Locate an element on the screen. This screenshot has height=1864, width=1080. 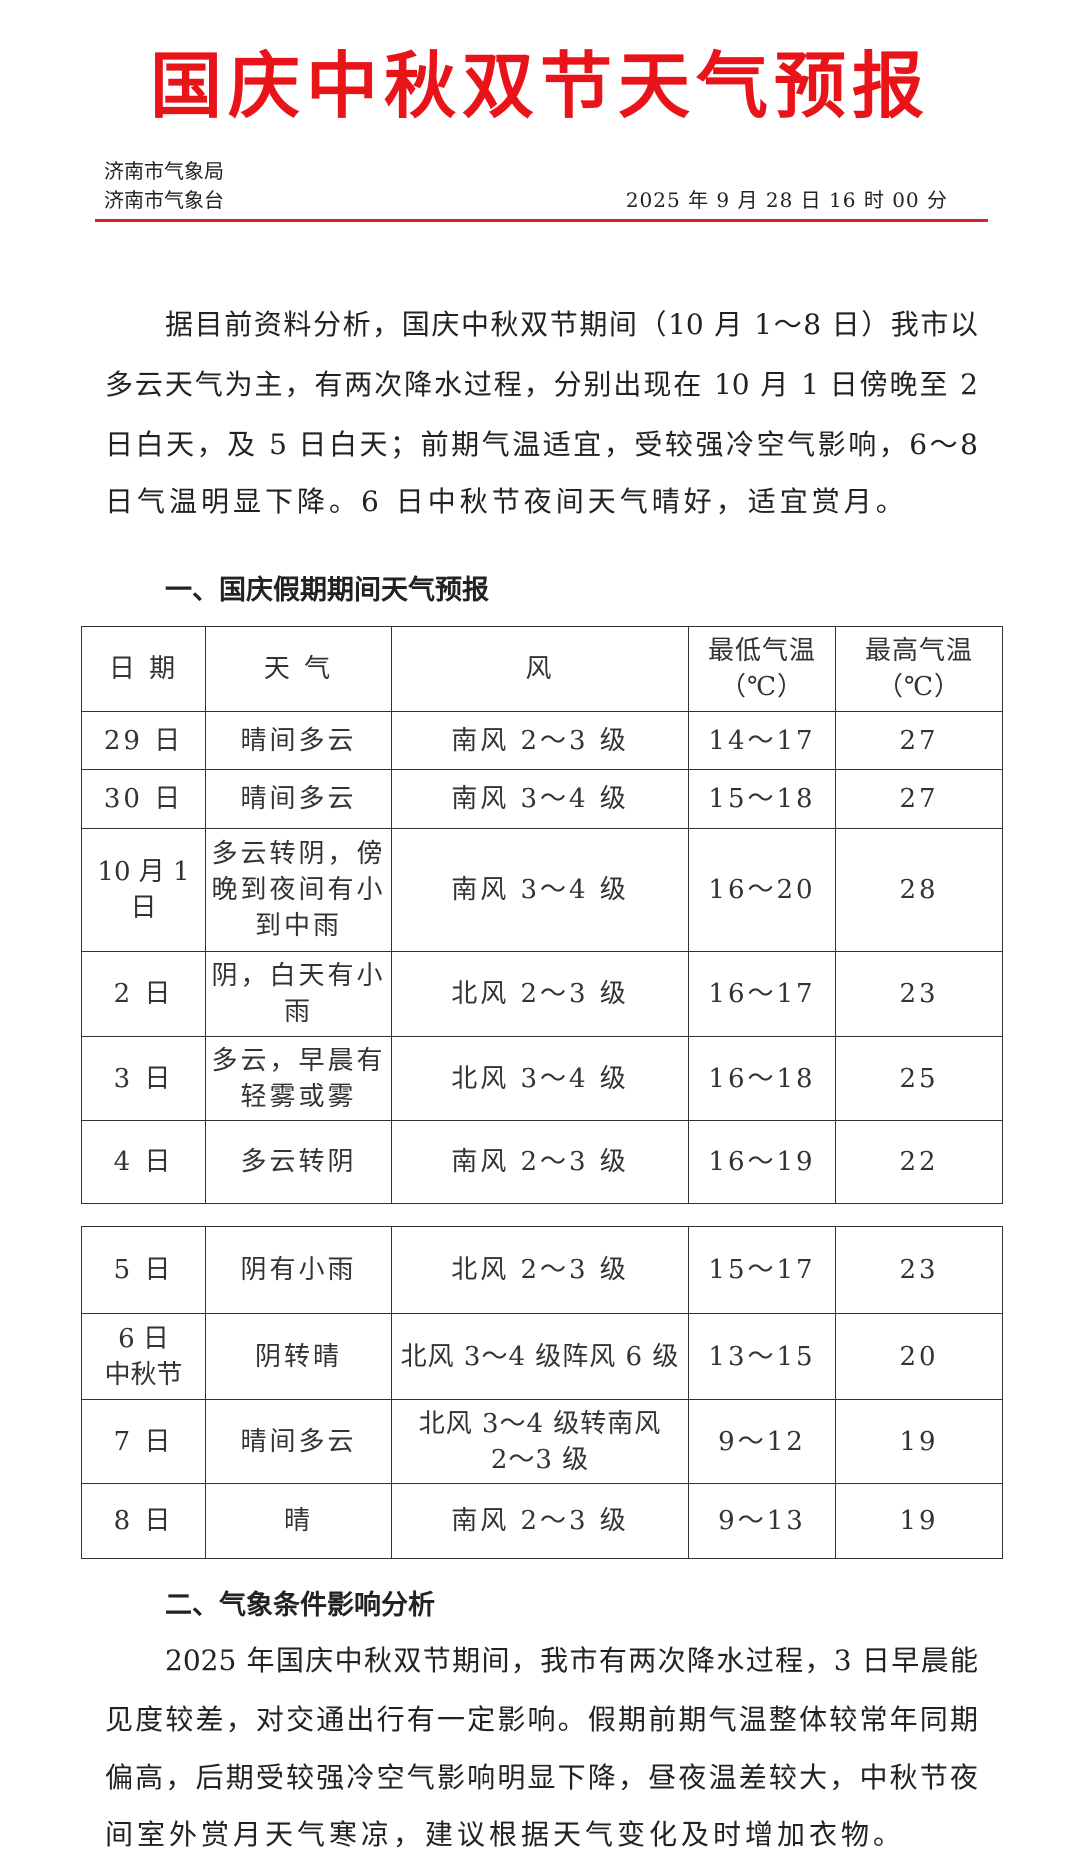
table-row: 4 日多云转阴 南风 2～3 级 16～19 22 is located at coordinates (542, 1162).